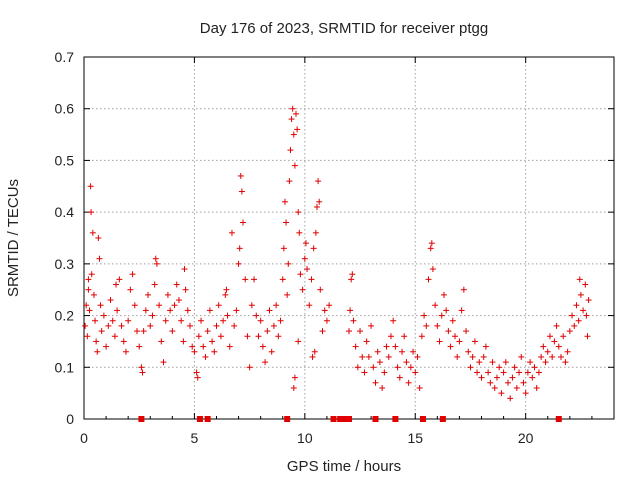 Image resolution: width=640 pixels, height=480 pixels. Describe the element at coordinates (526, 438) in the screenshot. I see `x-tick-label: 20` at that location.